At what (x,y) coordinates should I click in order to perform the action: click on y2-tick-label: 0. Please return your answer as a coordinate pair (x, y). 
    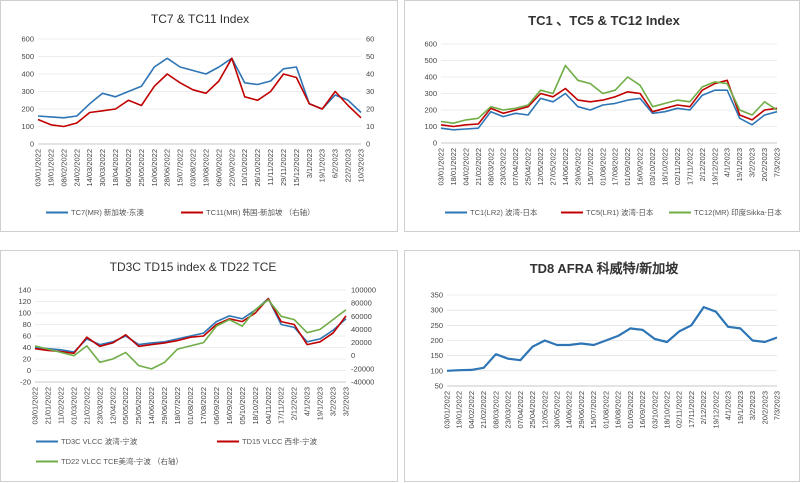
    Looking at the image, I should click on (353, 355).